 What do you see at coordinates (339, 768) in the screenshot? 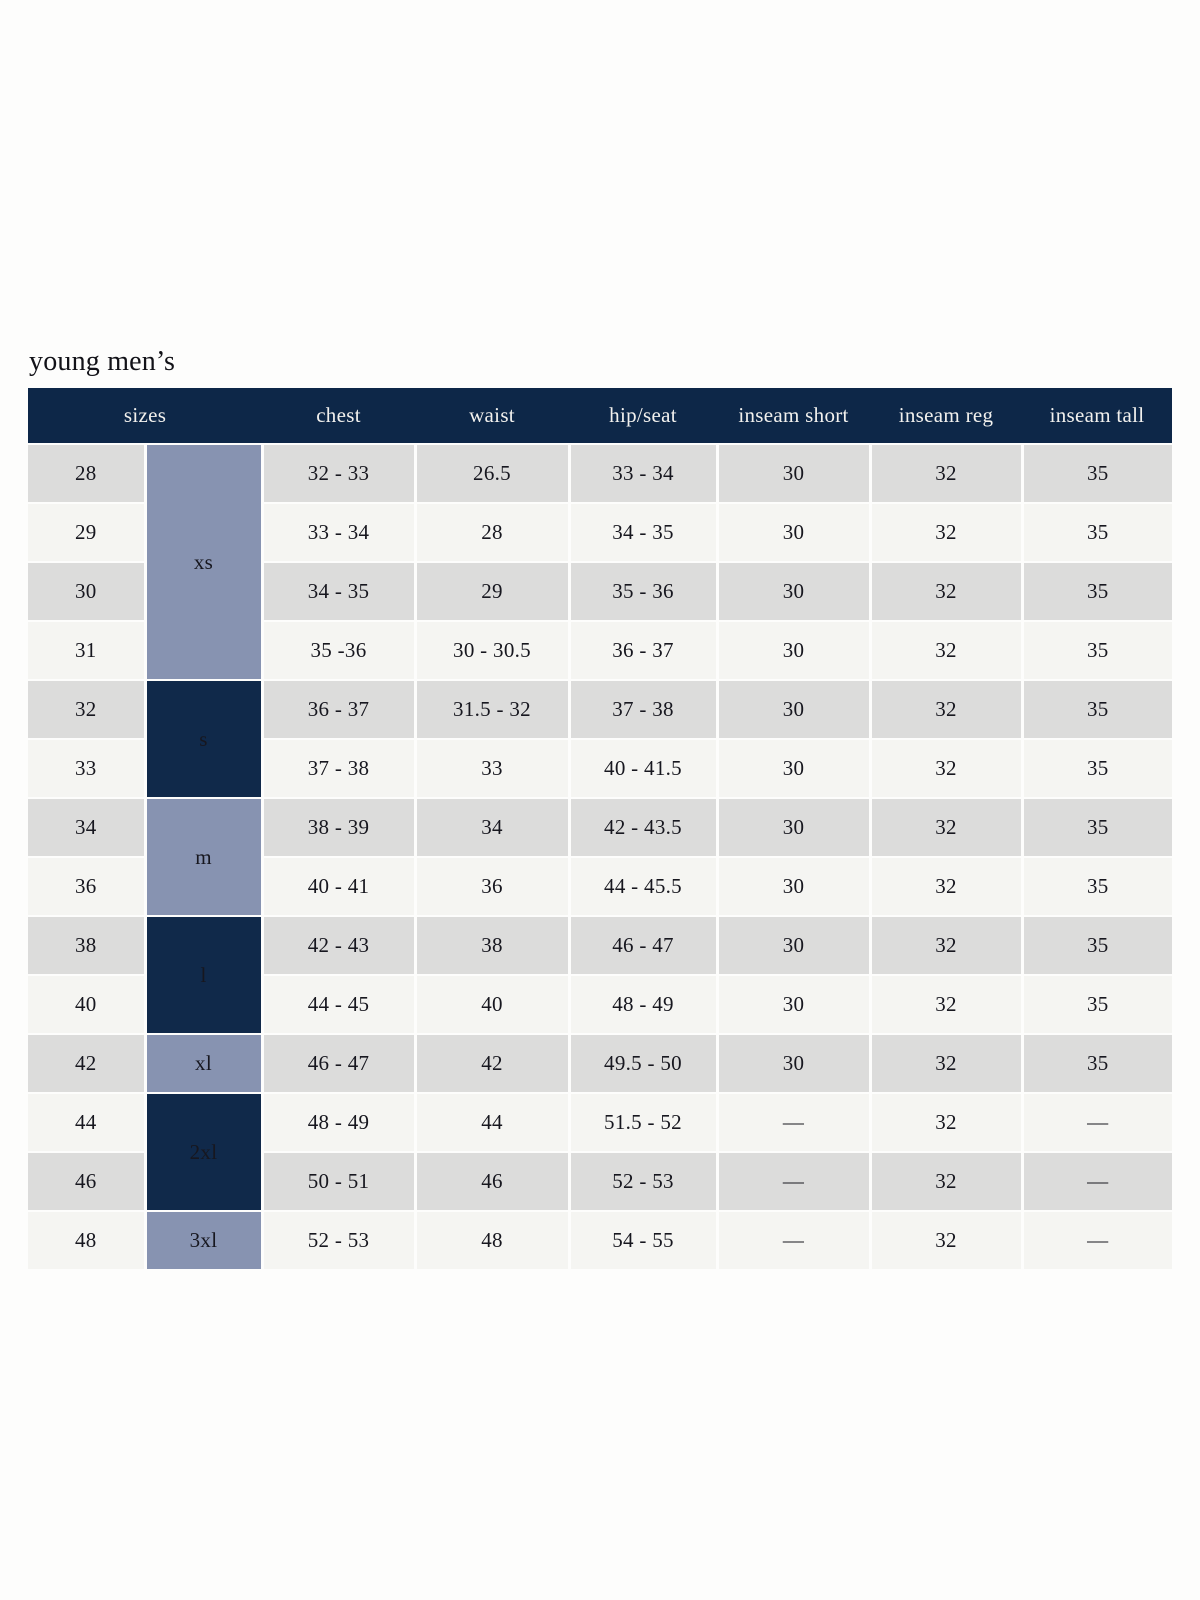
I see `chest-cell: 37 - 38` at bounding box center [339, 768].